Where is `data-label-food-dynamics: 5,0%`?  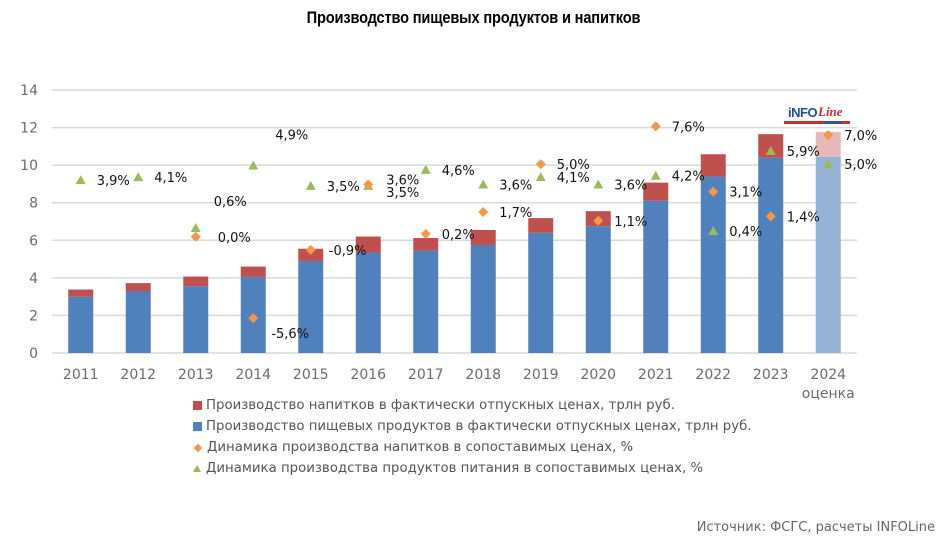
data-label-food-dynamics: 5,0% is located at coordinates (860, 165).